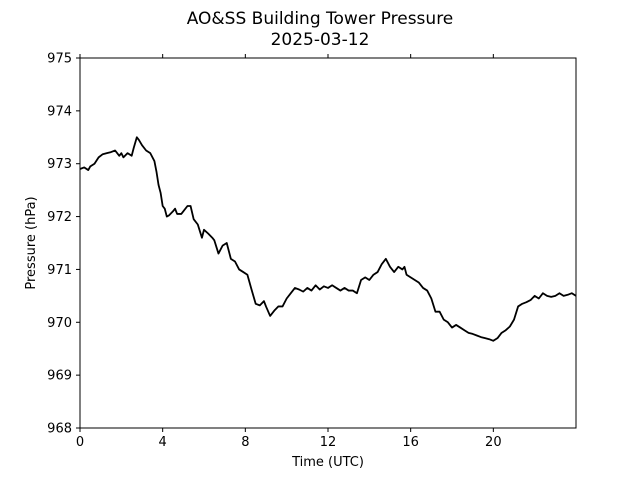  What do you see at coordinates (31, 242) in the screenshot?
I see `y-axis-label: Pressure (hPa)` at bounding box center [31, 242].